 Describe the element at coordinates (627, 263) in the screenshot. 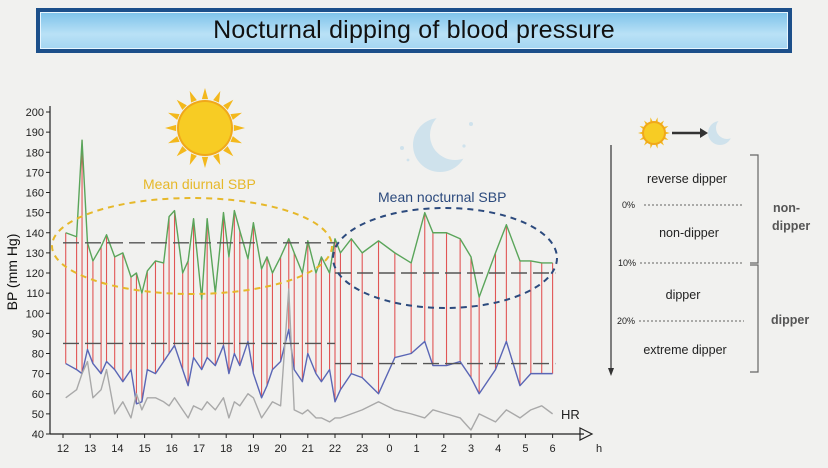

I see `threshold-10: 10%` at that location.